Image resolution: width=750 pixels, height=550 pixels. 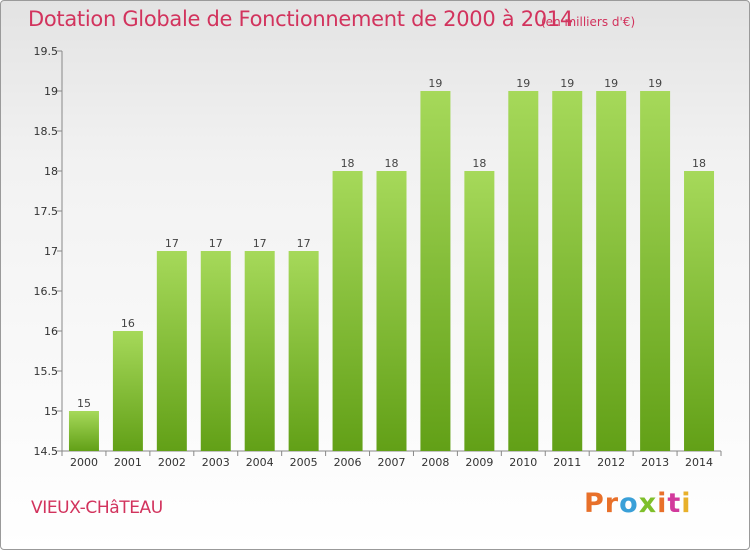 What do you see at coordinates (97, 508) in the screenshot?
I see `place-name: VIEUX-CHâTEAU` at bounding box center [97, 508].